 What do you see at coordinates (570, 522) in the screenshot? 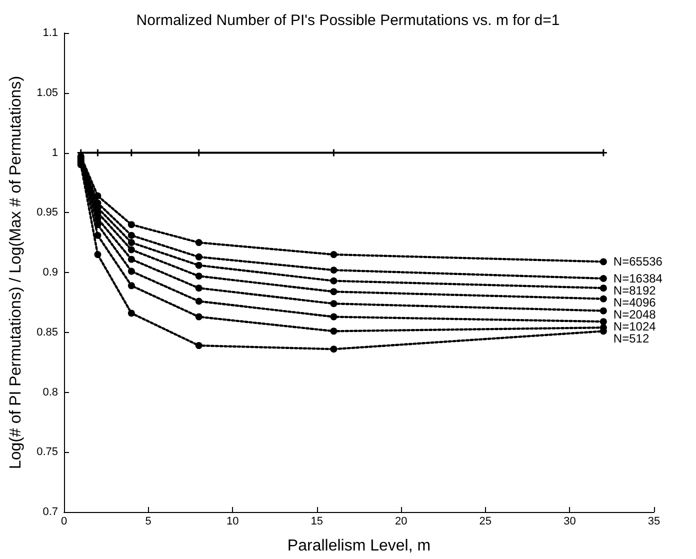
I see `x-tick-label: 30` at bounding box center [570, 522].